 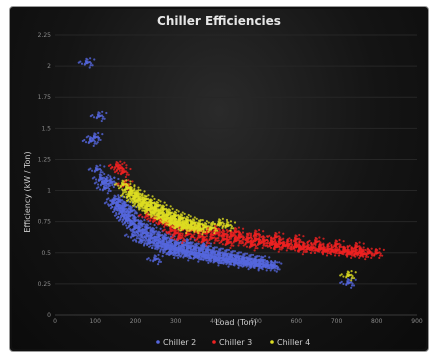 What do you see at coordinates (179, 342) in the screenshot?
I see `legend-label: Chiller 2` at bounding box center [179, 342].